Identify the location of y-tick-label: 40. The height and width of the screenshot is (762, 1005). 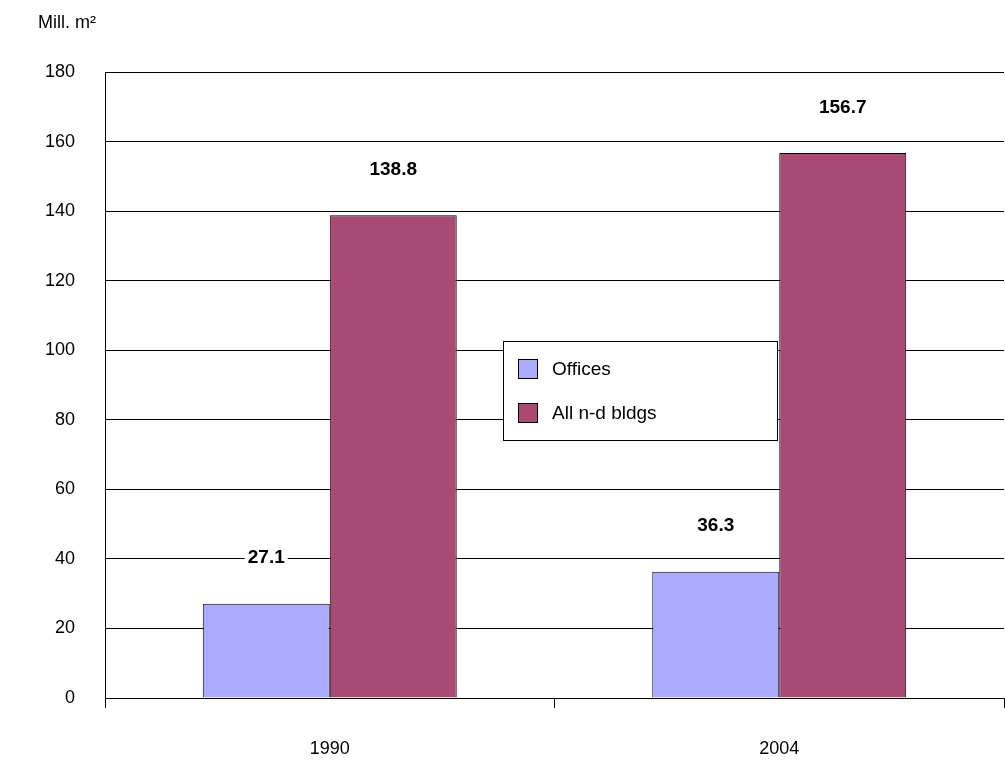
(64, 557).